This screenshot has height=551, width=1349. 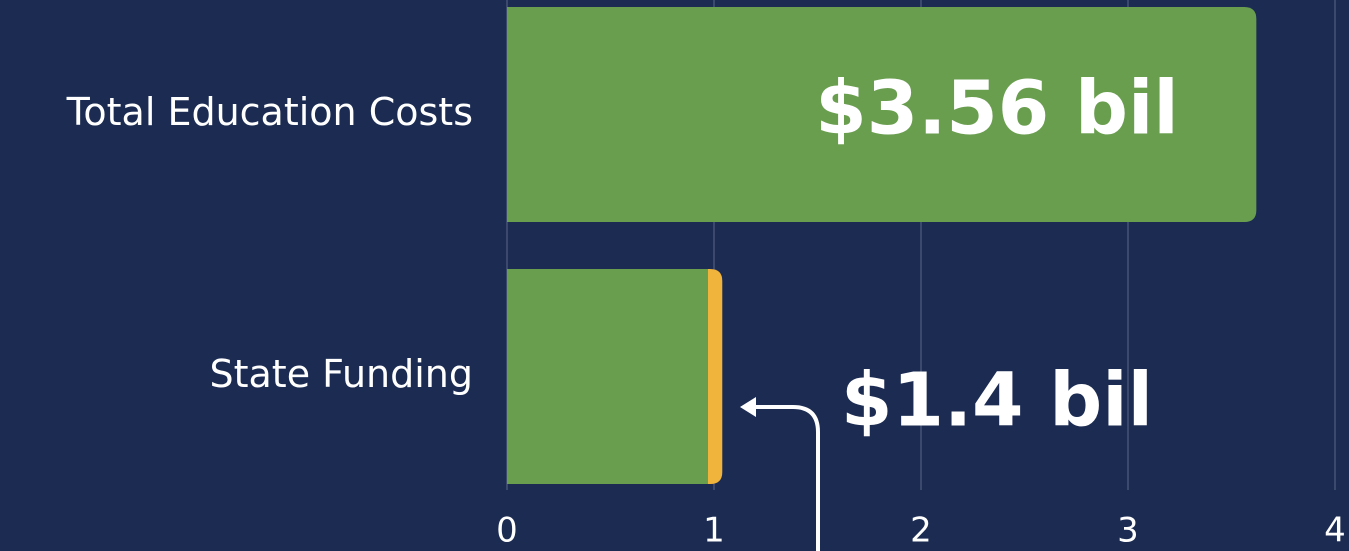 What do you see at coordinates (786, 478) in the screenshot?
I see `arrow` at bounding box center [786, 478].